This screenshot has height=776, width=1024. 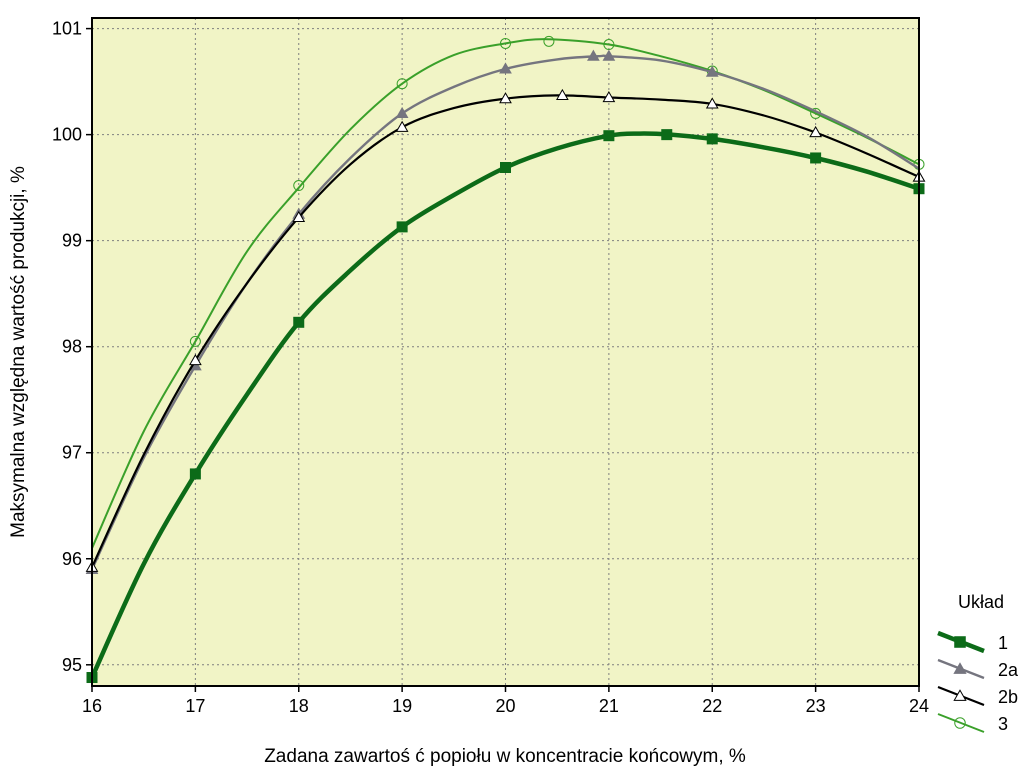 What do you see at coordinates (609, 706) in the screenshot?
I see `x-tick-label: 21` at bounding box center [609, 706].